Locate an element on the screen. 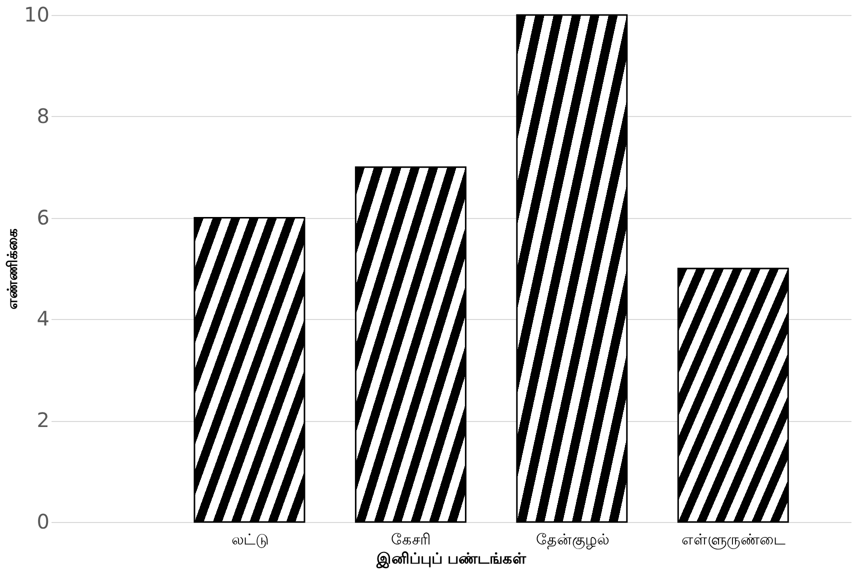  y-tick-label: 8 is located at coordinates (43, 116).